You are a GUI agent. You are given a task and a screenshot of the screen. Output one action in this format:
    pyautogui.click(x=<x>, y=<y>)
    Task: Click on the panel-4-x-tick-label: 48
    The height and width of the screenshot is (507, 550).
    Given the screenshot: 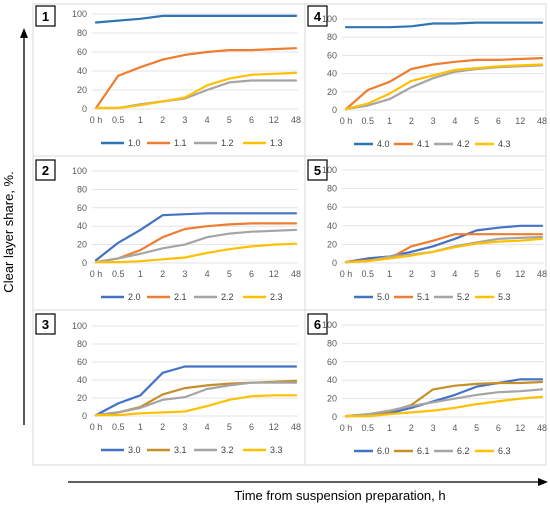 What is the action you would take?
    pyautogui.click(x=542, y=121)
    